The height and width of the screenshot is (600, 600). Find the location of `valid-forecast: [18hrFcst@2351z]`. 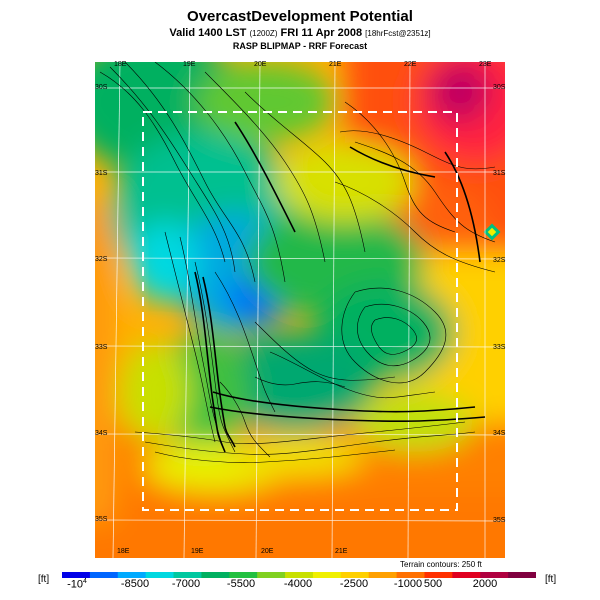

valid-forecast: [18hrFcst@2351z] is located at coordinates (398, 33).